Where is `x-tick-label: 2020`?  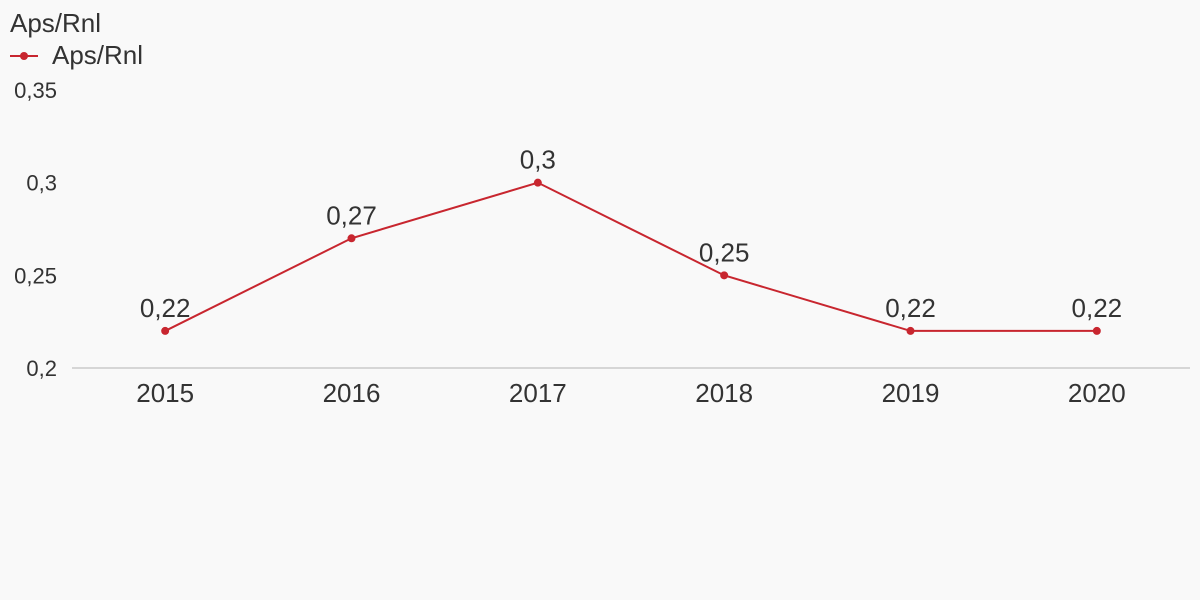
x-tick-label: 2020 is located at coordinates (1097, 393).